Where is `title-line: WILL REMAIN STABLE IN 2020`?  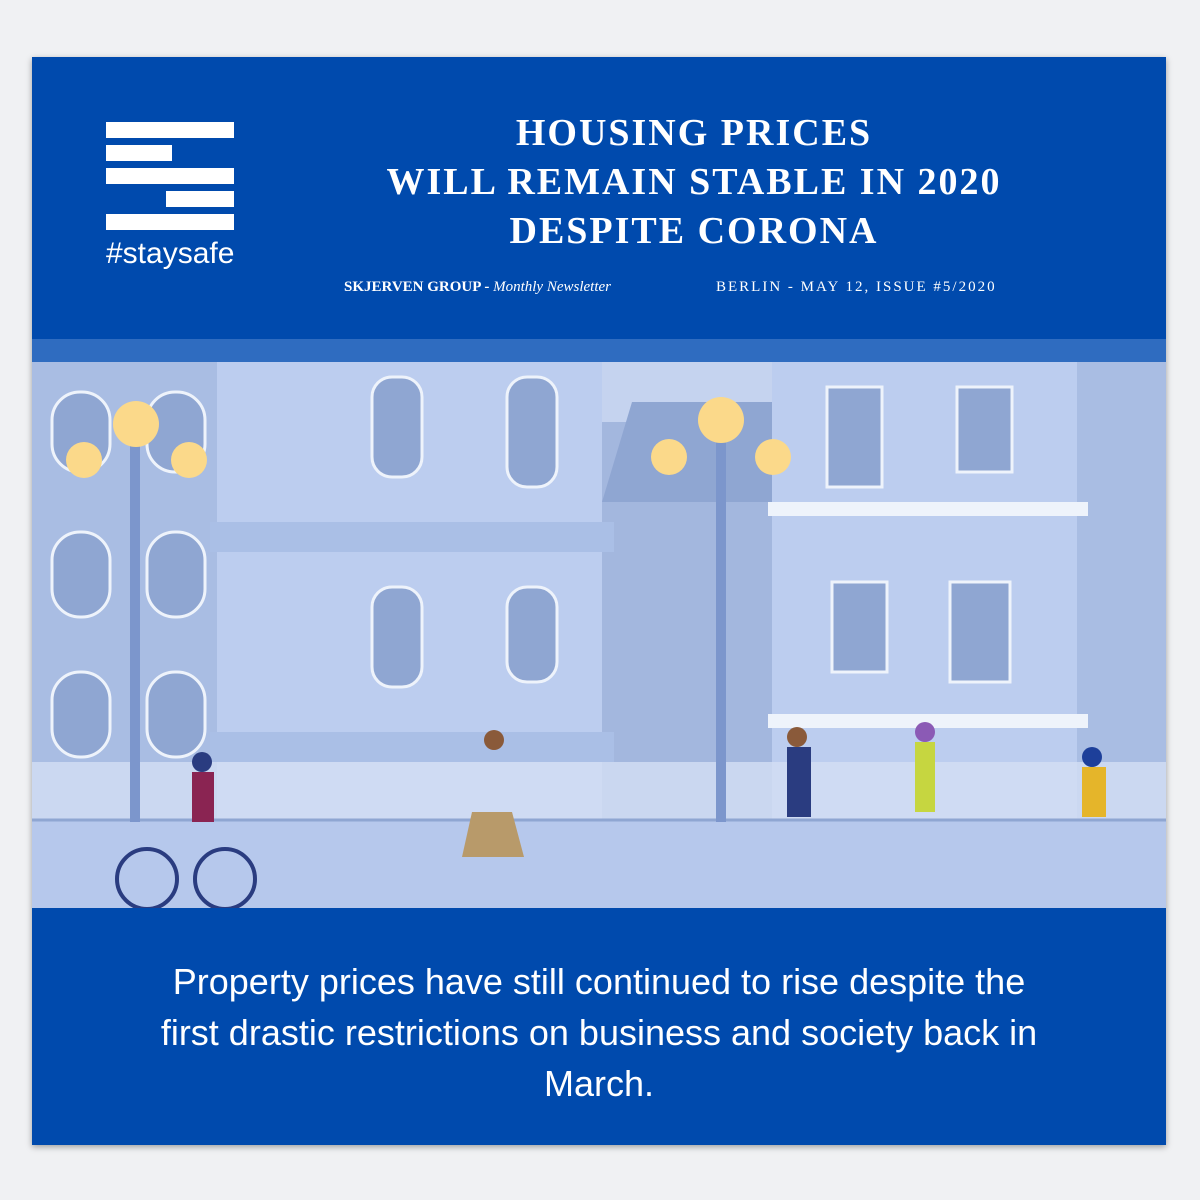
title-line: WILL REMAIN STABLE IN 2020 is located at coordinates (694, 182).